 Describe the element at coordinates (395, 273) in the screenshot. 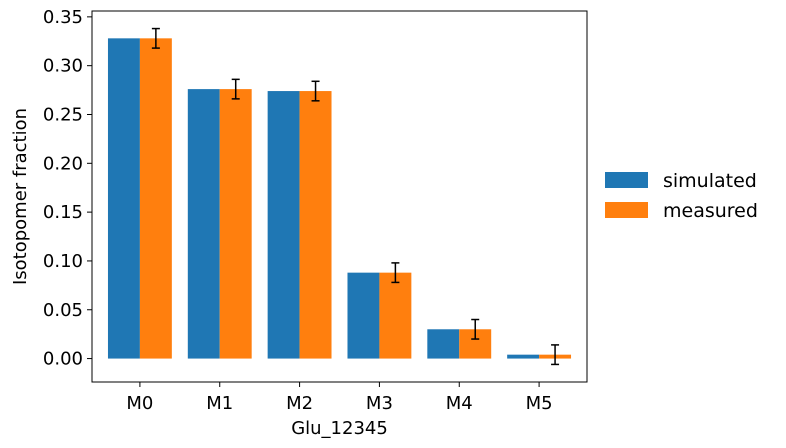

I see `error-bar-M3` at that location.